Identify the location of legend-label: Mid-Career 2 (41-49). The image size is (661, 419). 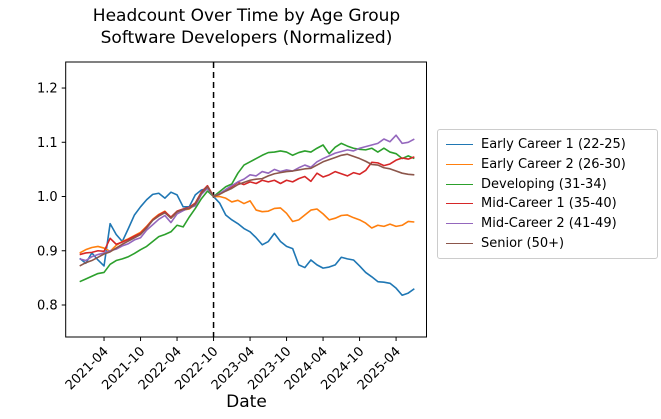
(549, 224).